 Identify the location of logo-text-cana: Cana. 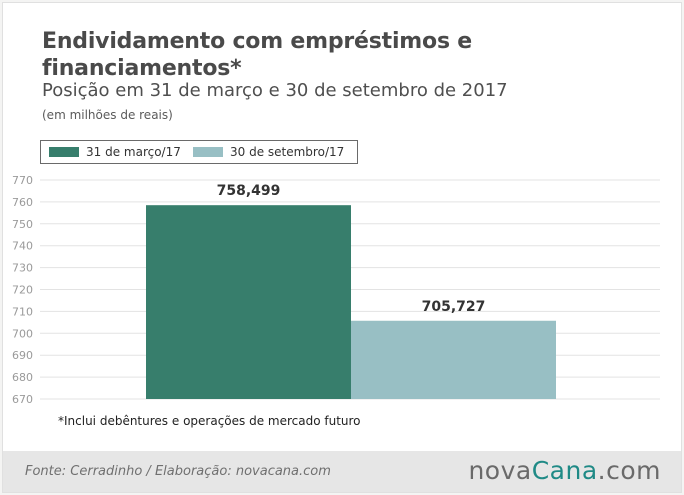
(564, 470).